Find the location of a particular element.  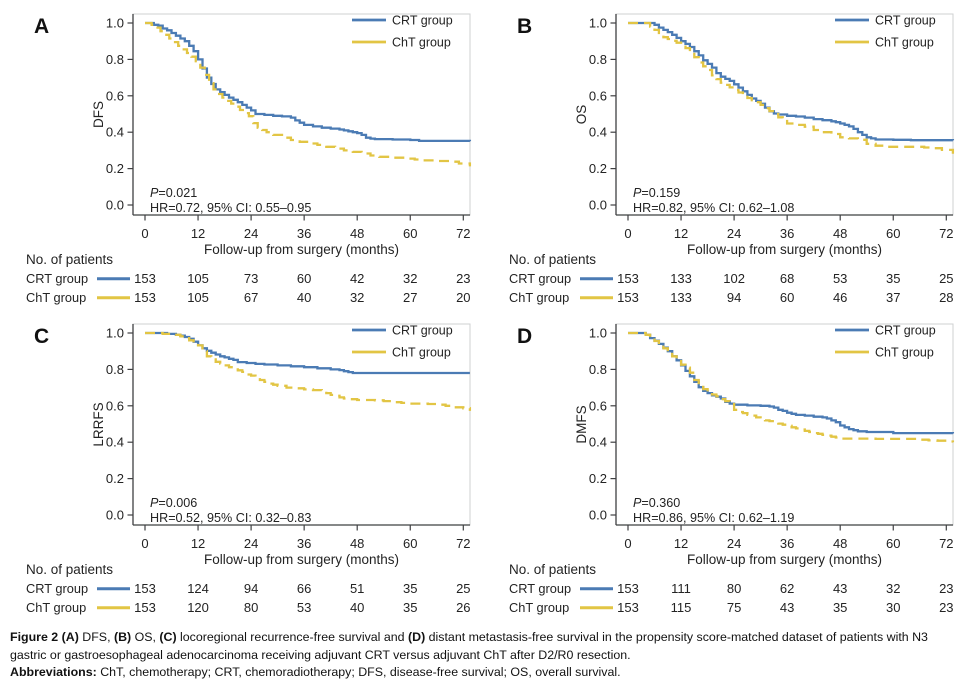

panel-letter: D is located at coordinates (524, 336).